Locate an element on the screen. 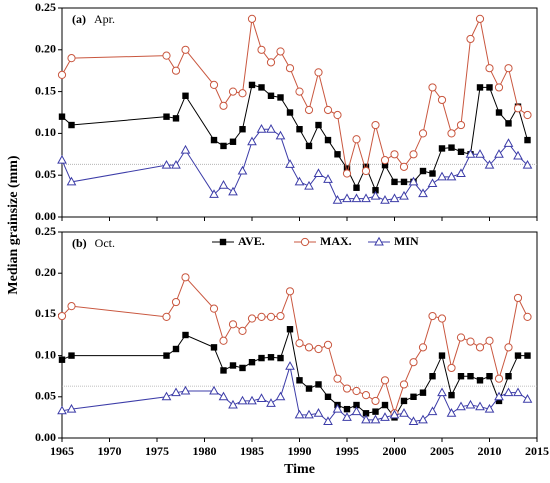  panel-letter: (b) is located at coordinates (79, 243).